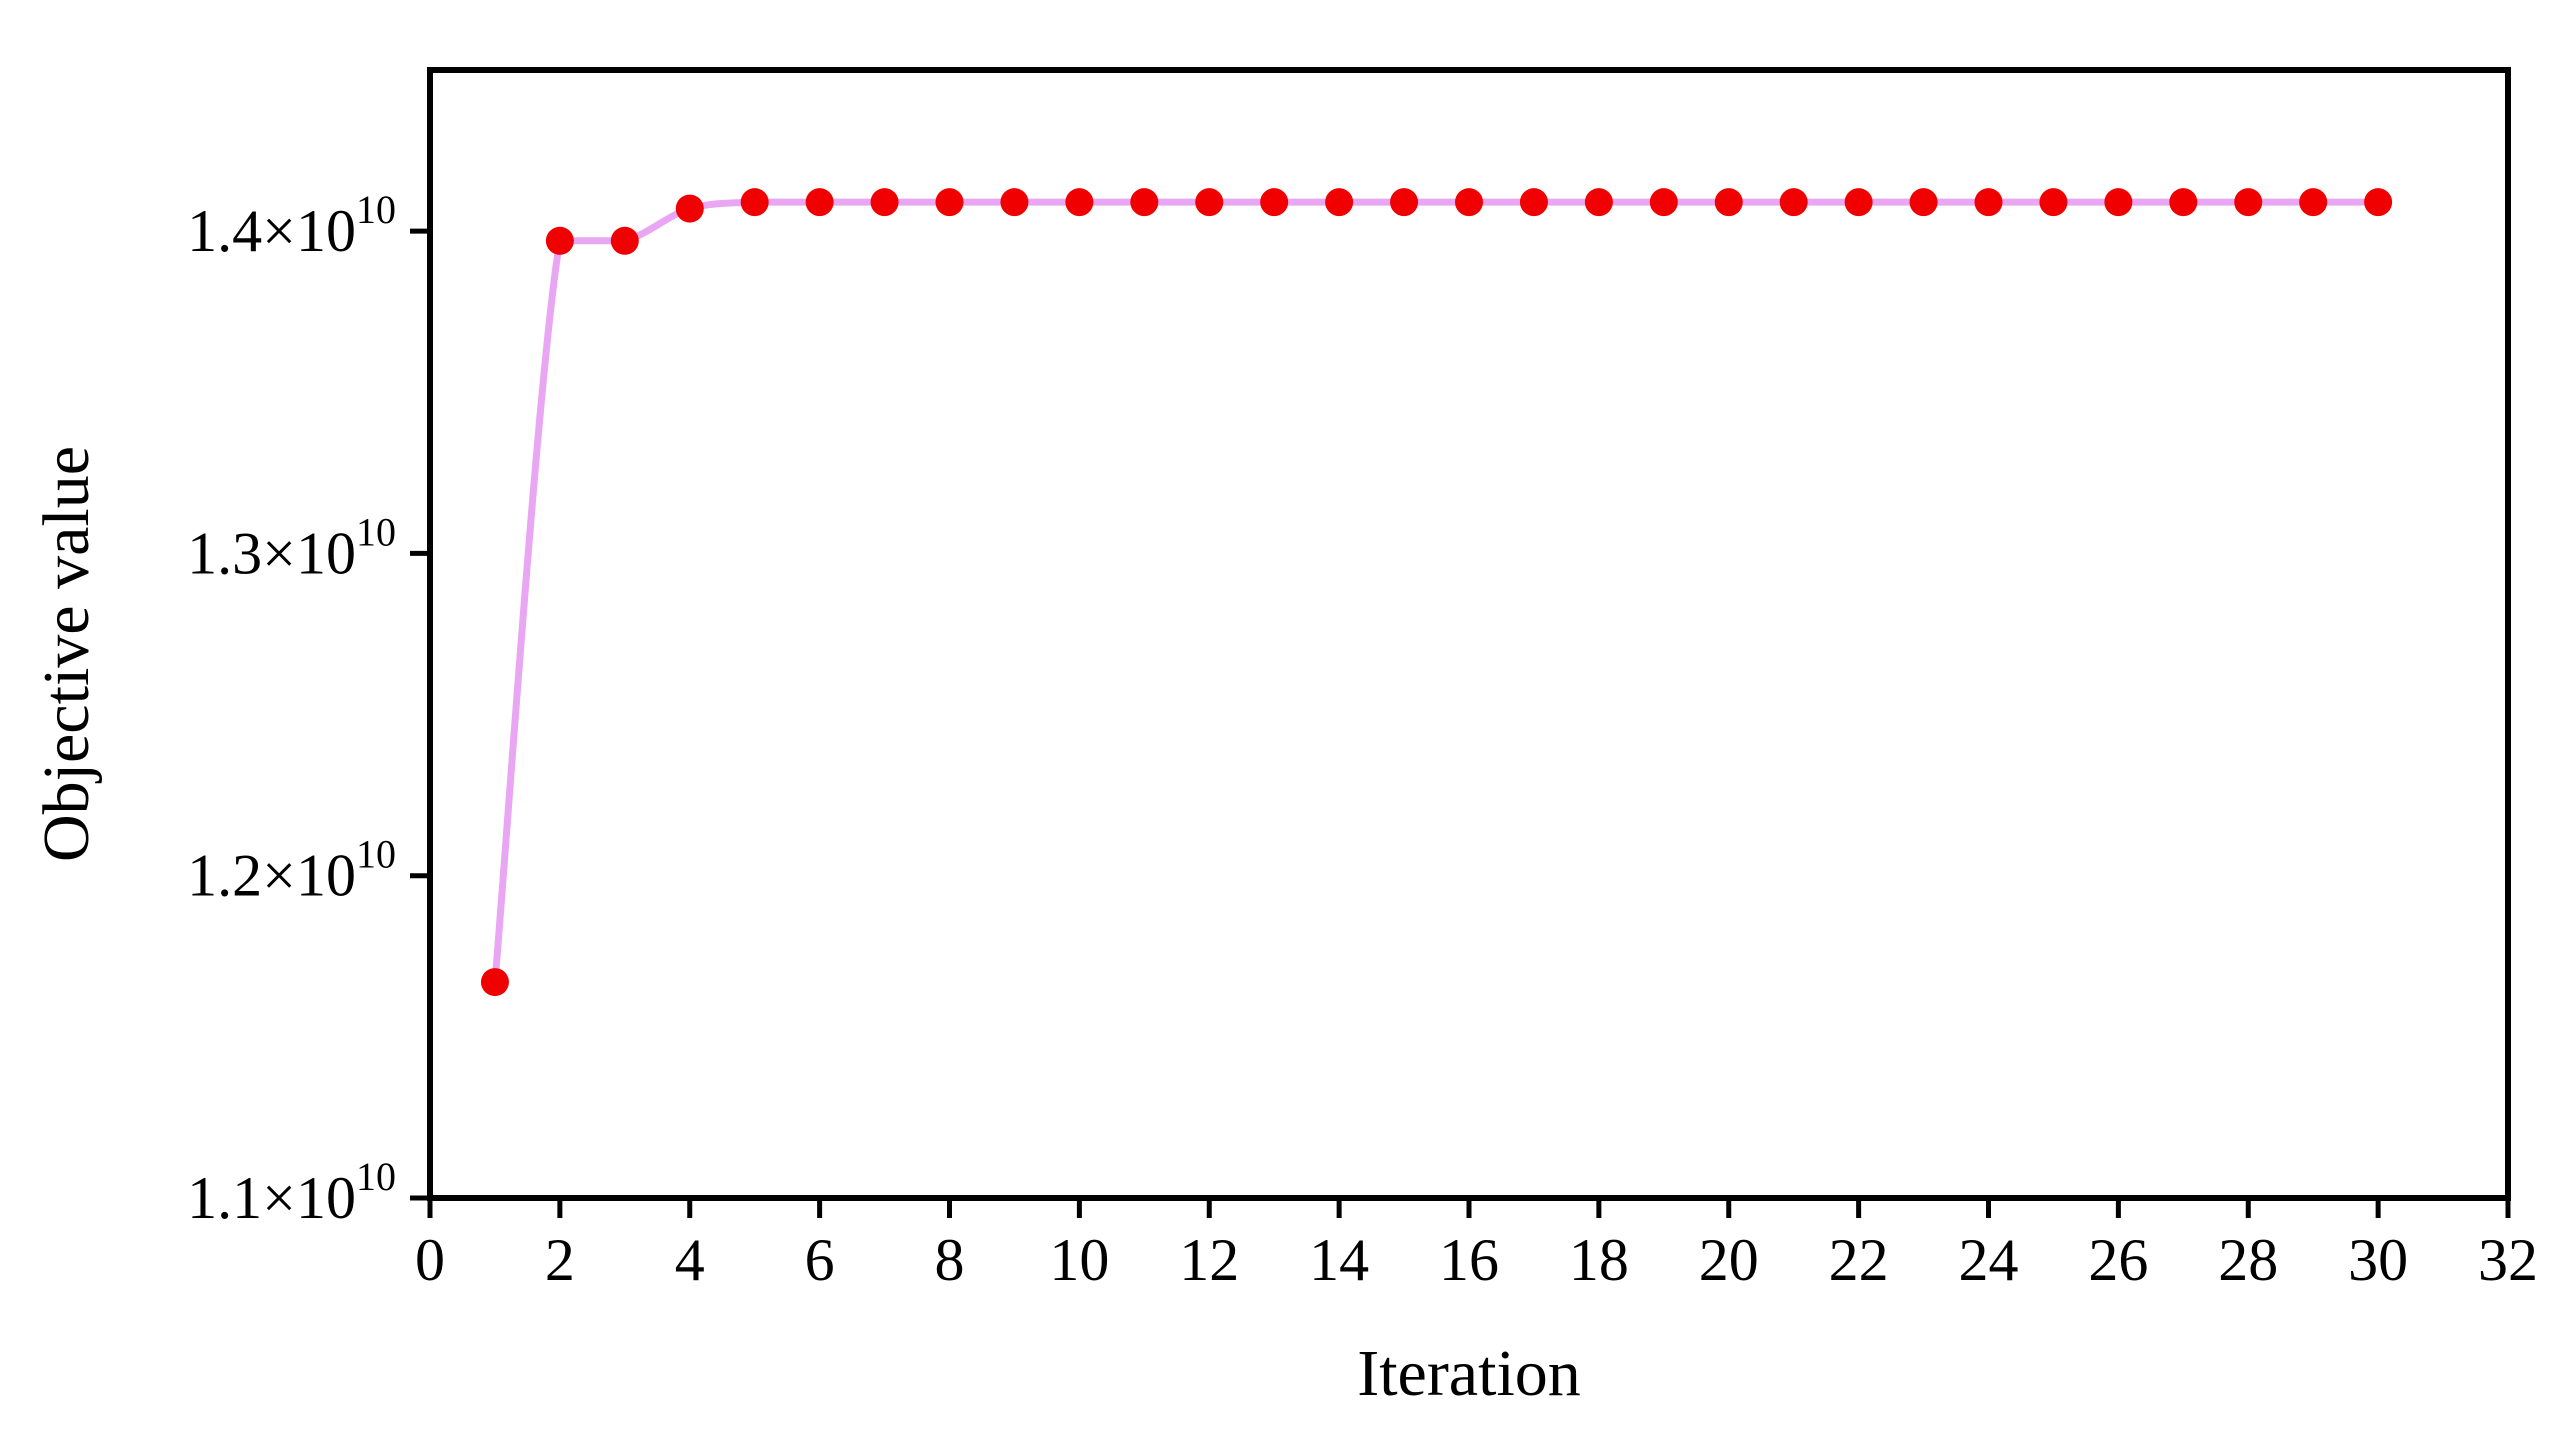  Describe the element at coordinates (2248, 1260) in the screenshot. I see `x-tick-label: 28` at that location.